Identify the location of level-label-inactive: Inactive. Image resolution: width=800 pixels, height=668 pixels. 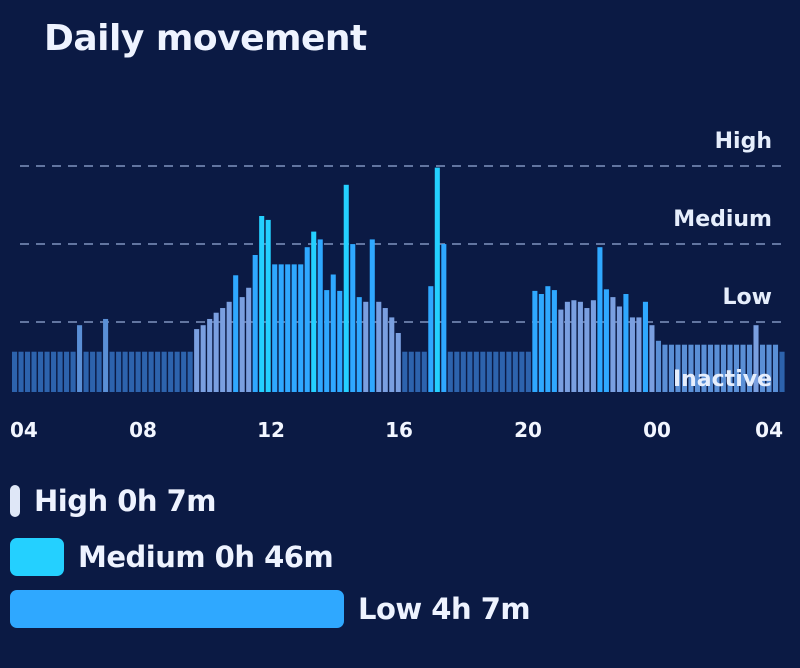
(722, 379).